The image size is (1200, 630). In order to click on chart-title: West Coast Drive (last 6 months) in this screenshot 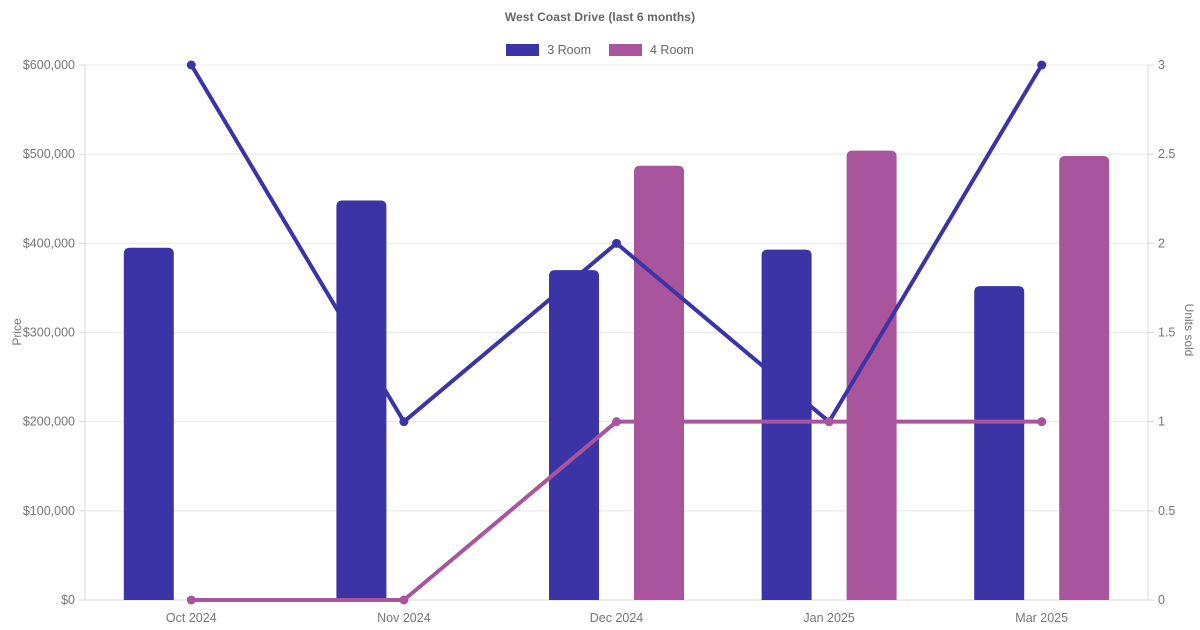, I will do `click(600, 17)`.